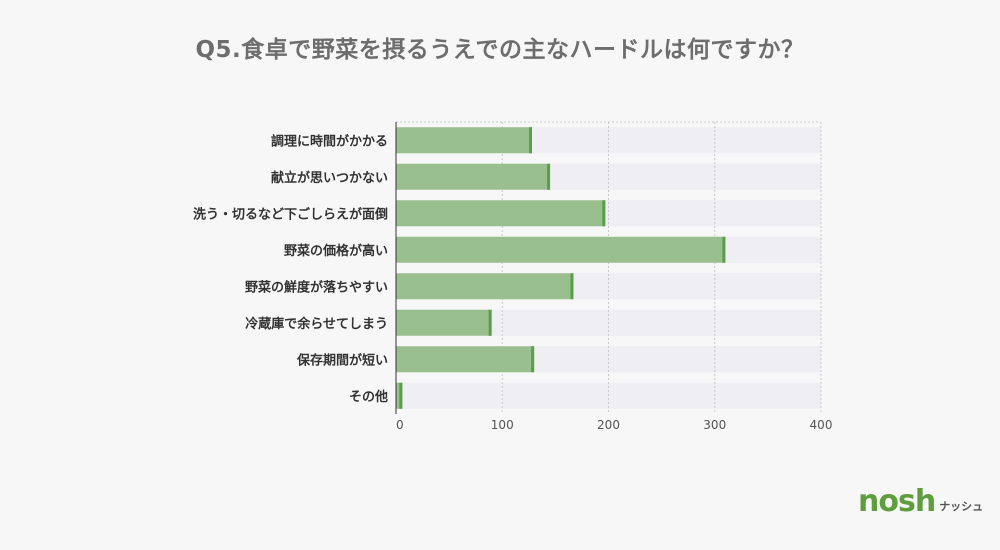  What do you see at coordinates (316, 287) in the screenshot?
I see `category-label: 野菜の鮮度が落ちやすい` at bounding box center [316, 287].